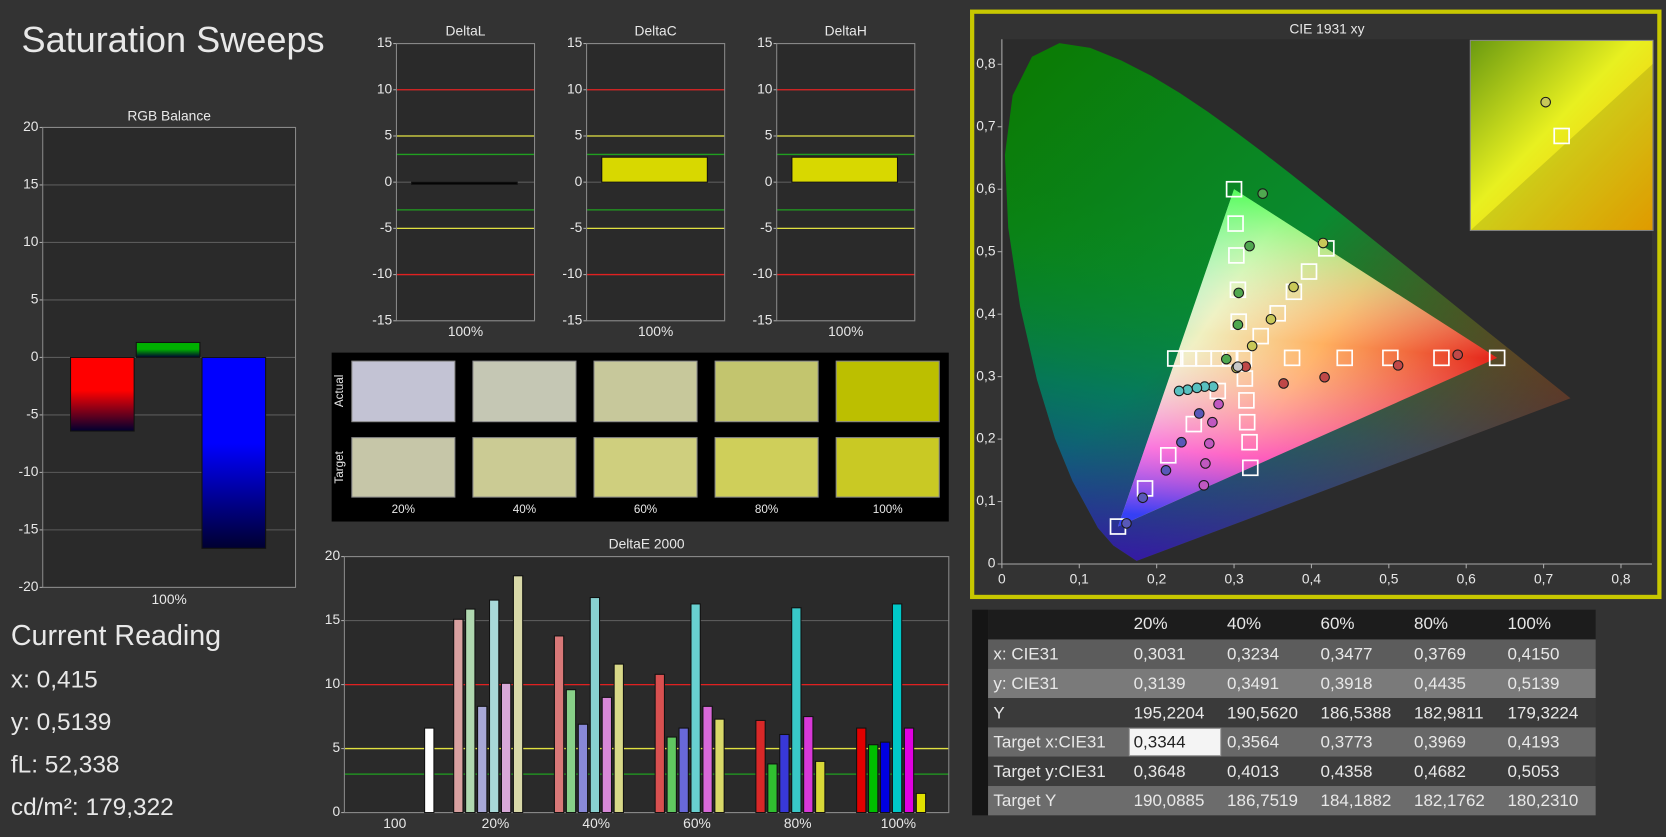 The height and width of the screenshot is (837, 1666). What do you see at coordinates (986, 313) in the screenshot?
I see `y-tick-label: 0,4` at bounding box center [986, 313].